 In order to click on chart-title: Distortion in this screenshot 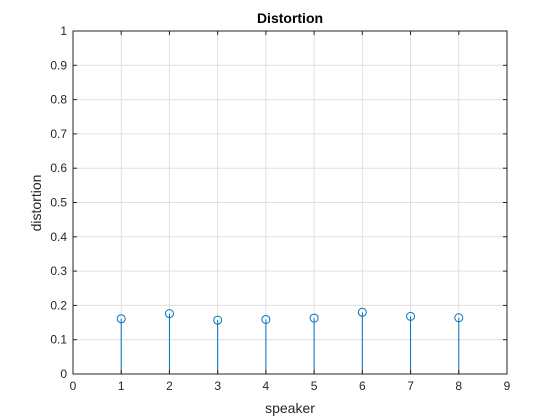, I will do `click(290, 18)`.